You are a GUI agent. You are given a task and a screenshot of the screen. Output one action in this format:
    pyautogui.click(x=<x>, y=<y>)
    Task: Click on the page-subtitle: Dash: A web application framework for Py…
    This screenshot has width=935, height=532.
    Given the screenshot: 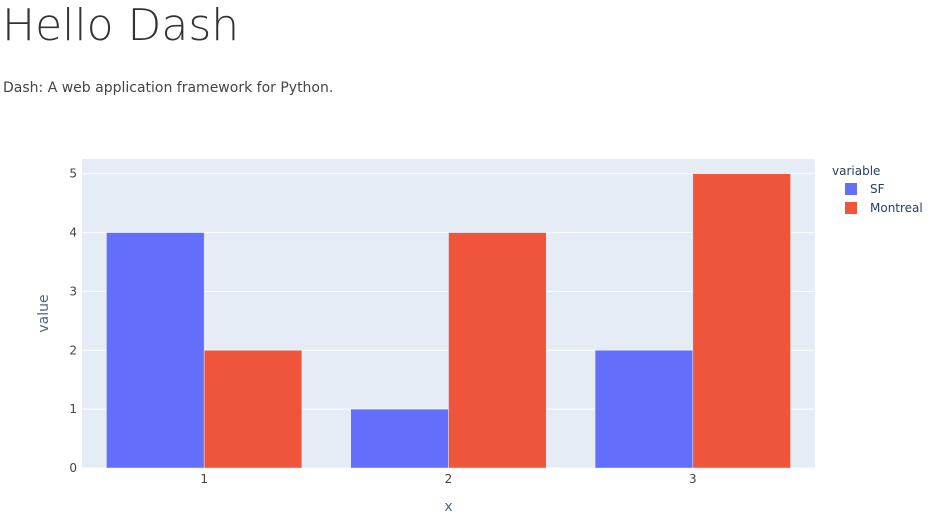 What is the action you would take?
    pyautogui.click(x=168, y=88)
    